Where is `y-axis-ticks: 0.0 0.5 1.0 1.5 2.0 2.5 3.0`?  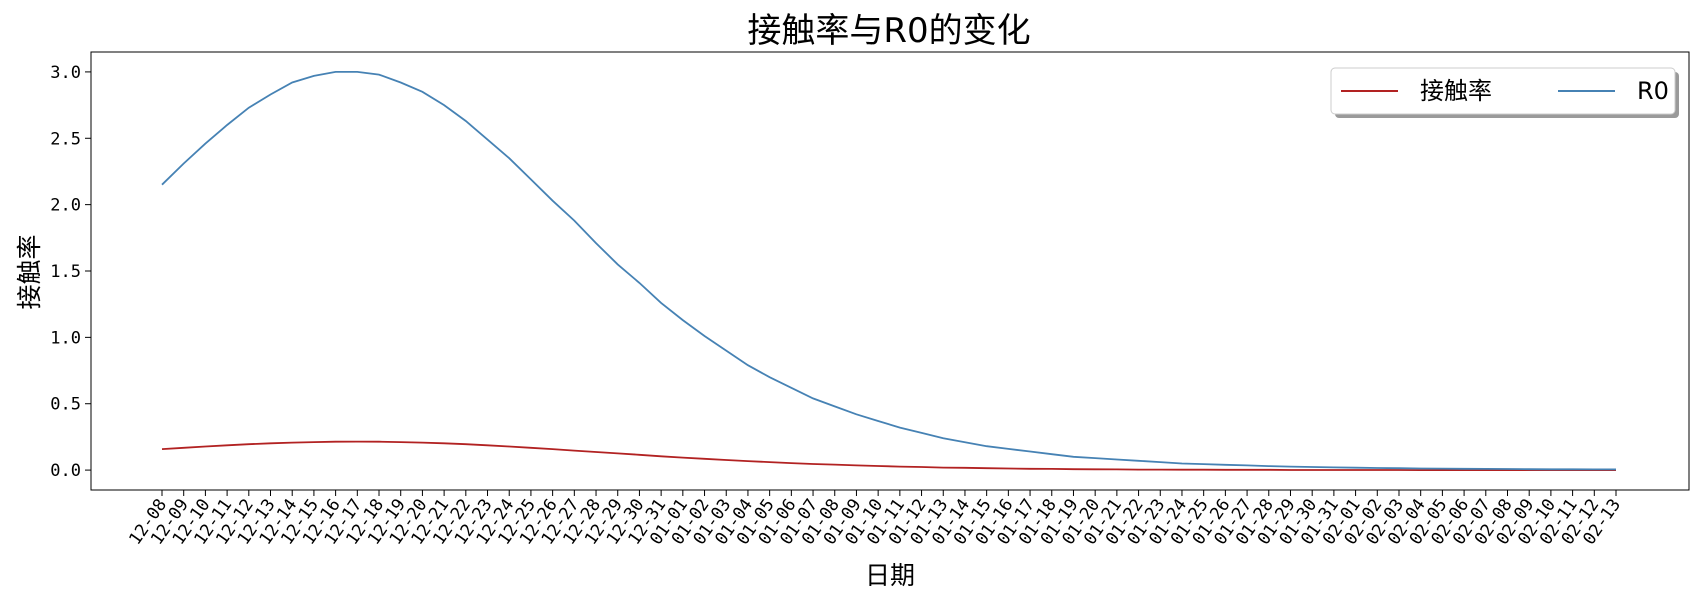 y-axis-ticks: 0.0 0.5 1.0 1.5 2.0 2.5 3.0 is located at coordinates (70, 272).